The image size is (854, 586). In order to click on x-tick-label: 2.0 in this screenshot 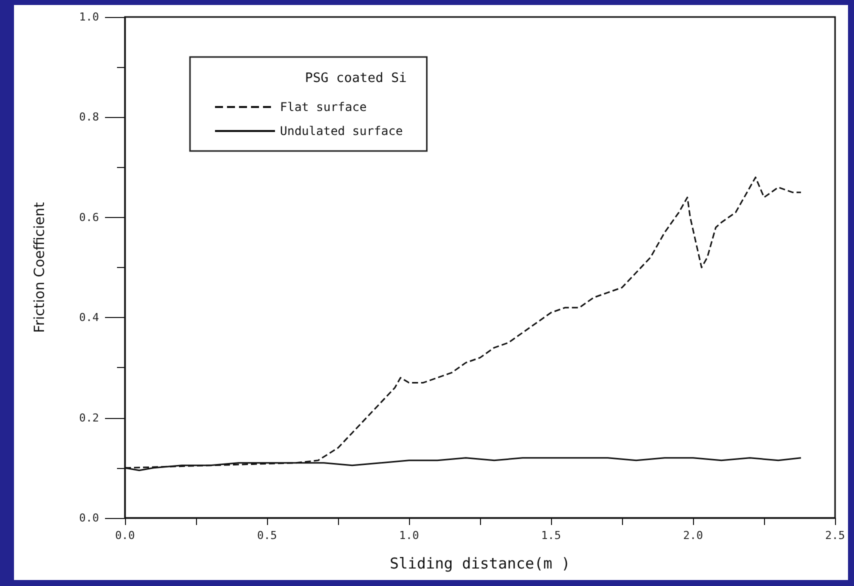, I will do `click(693, 535)`.